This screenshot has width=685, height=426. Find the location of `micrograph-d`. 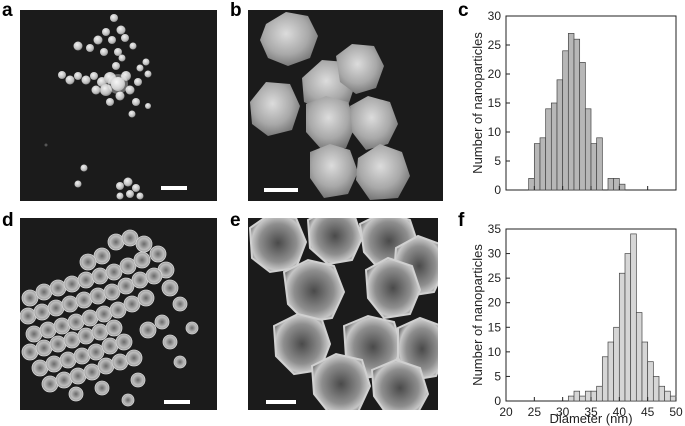

micrograph-d is located at coordinates (118, 314).